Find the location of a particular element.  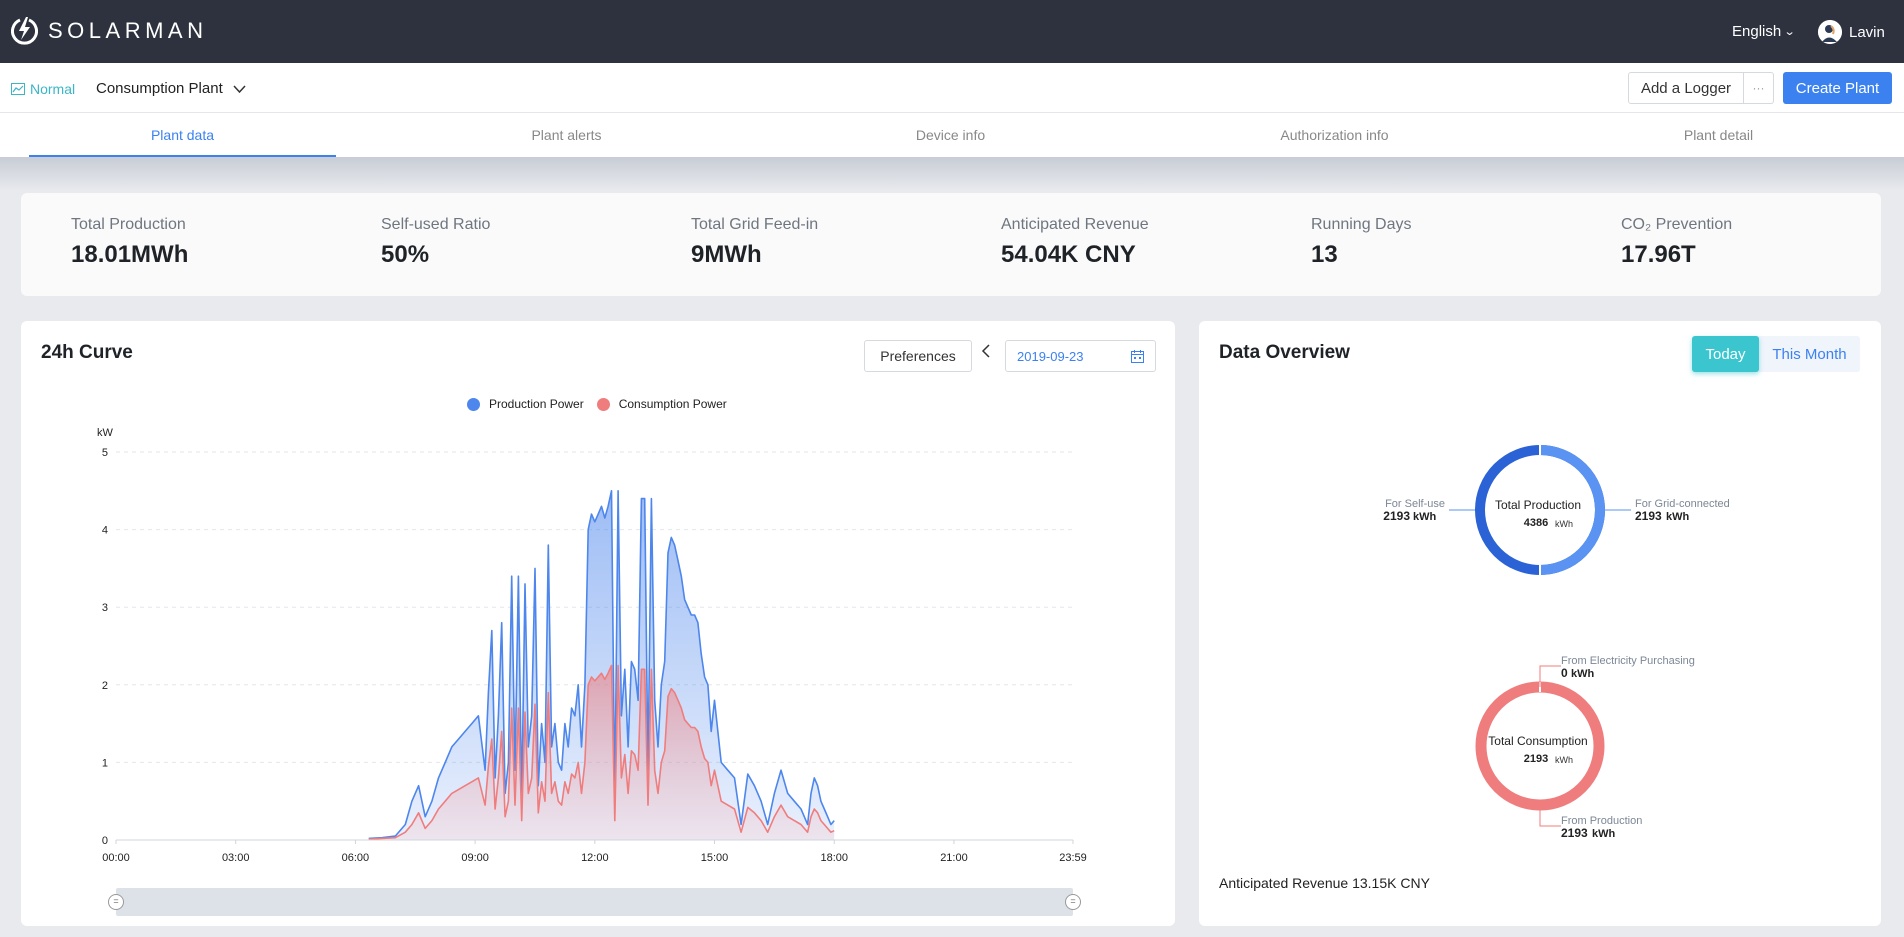

brand-name: SOLARMAN is located at coordinates (128, 30).